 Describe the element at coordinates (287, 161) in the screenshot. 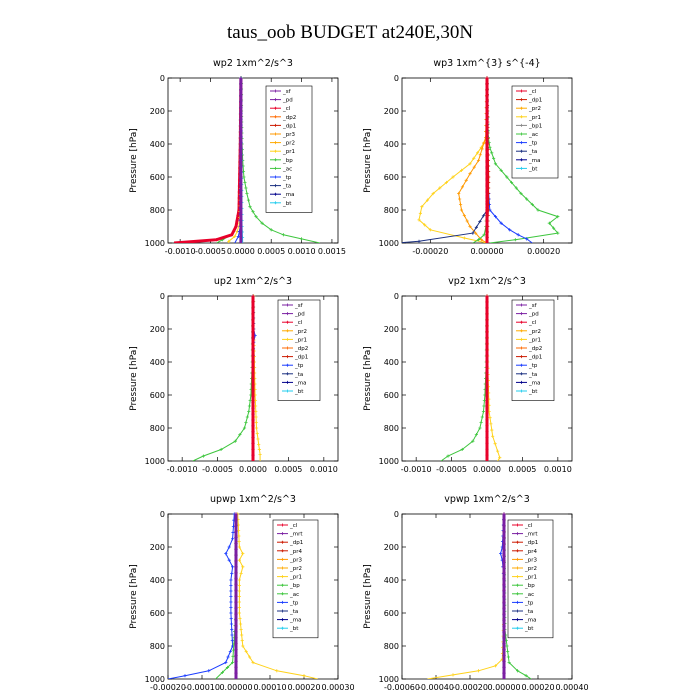

I see `legend-label: _bp` at that location.